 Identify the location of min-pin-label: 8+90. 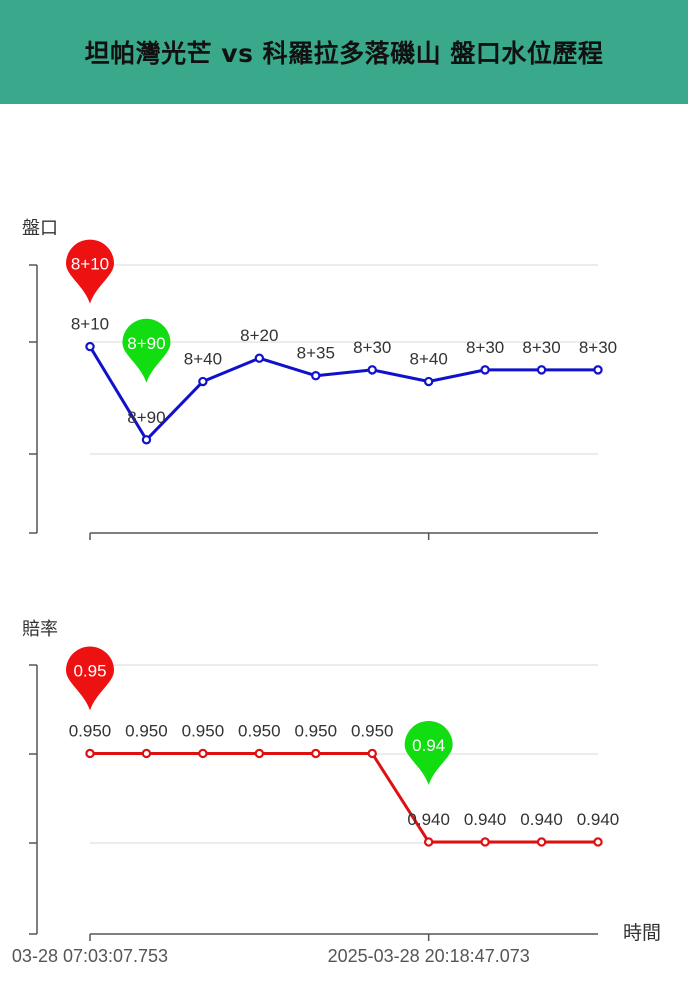
(146, 343).